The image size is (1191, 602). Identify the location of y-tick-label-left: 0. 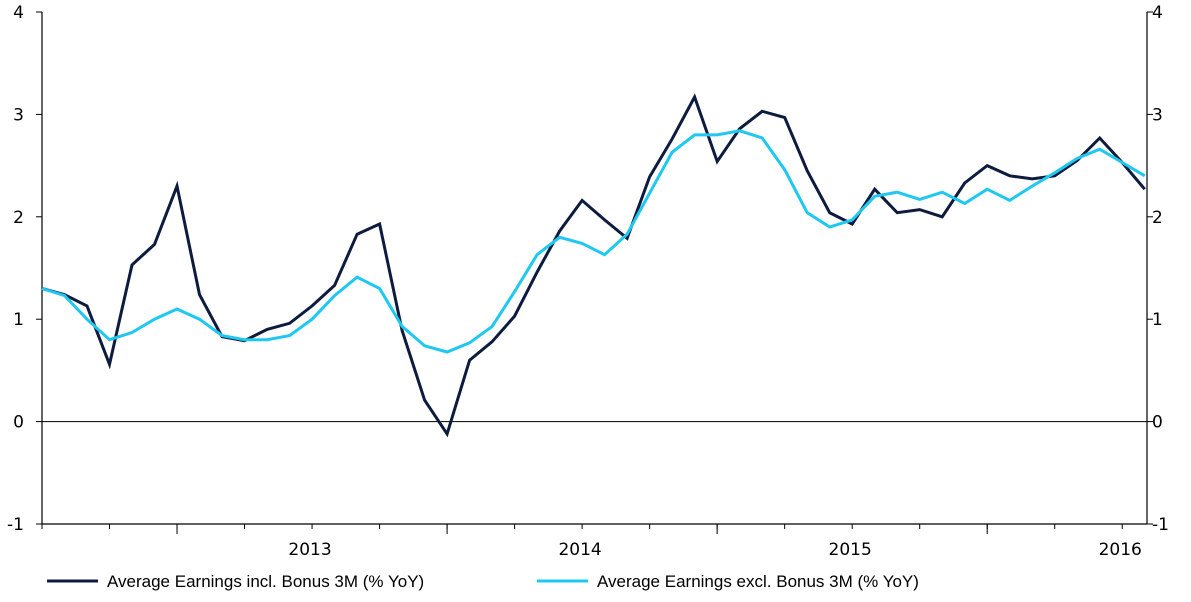
(18, 423).